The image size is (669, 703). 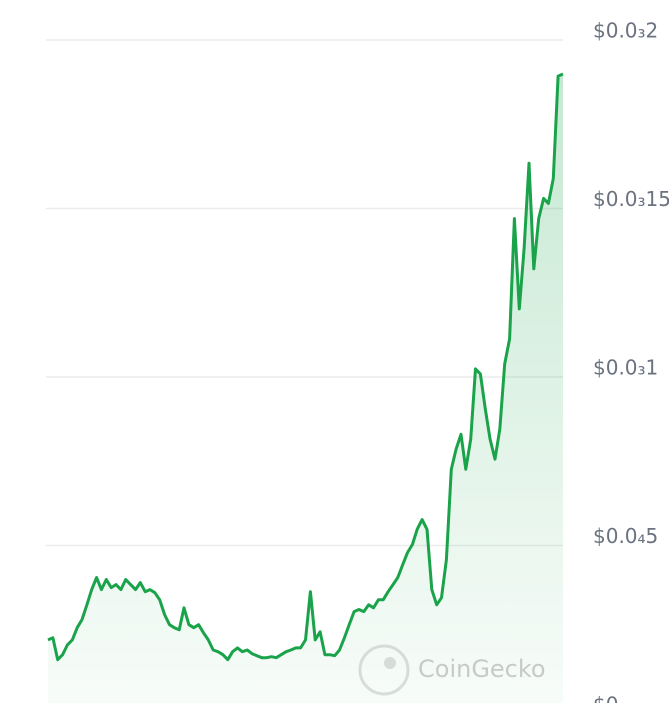 What do you see at coordinates (631, 199) in the screenshot?
I see `y-tick-label: $0.0₃15` at bounding box center [631, 199].